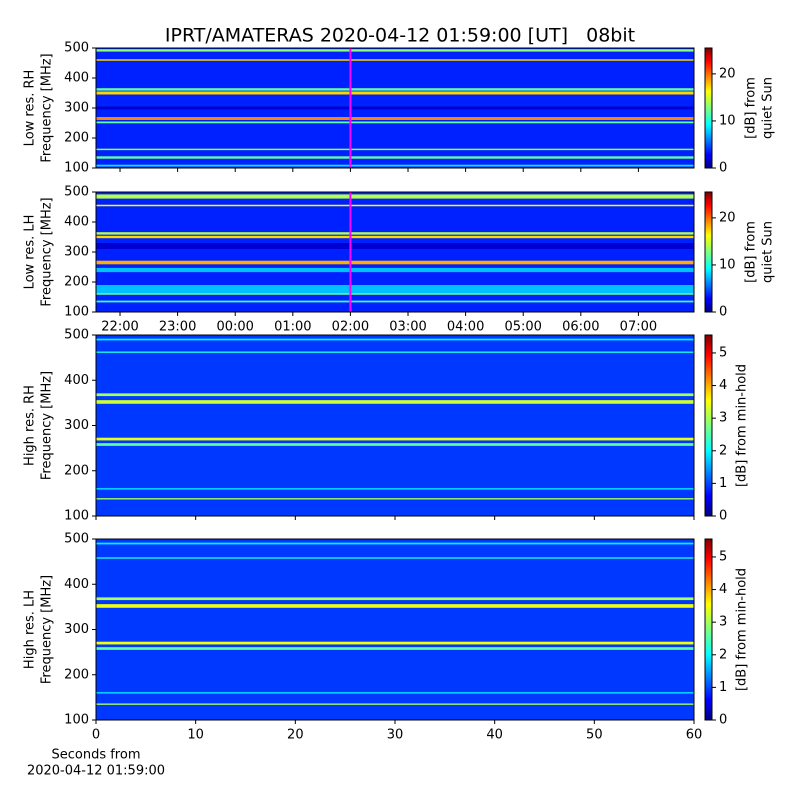  Describe the element at coordinates (30, 629) in the screenshot. I see `y-axis-label: High res. LH` at that location.